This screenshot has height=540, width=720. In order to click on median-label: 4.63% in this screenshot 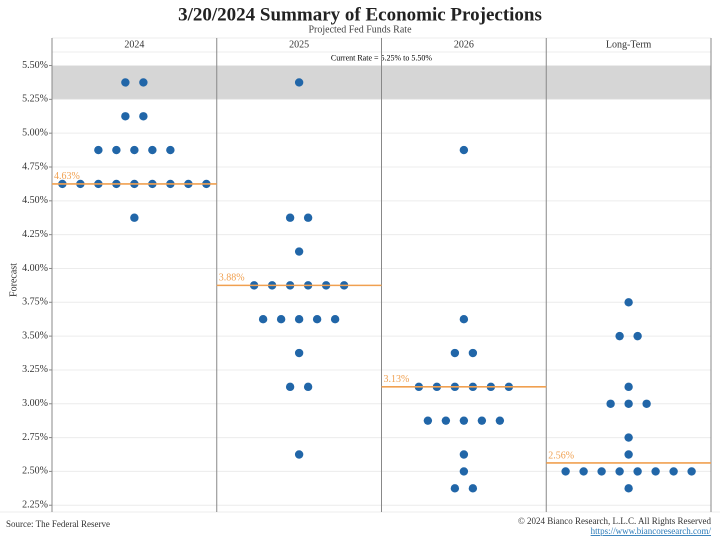, I will do `click(67, 176)`.